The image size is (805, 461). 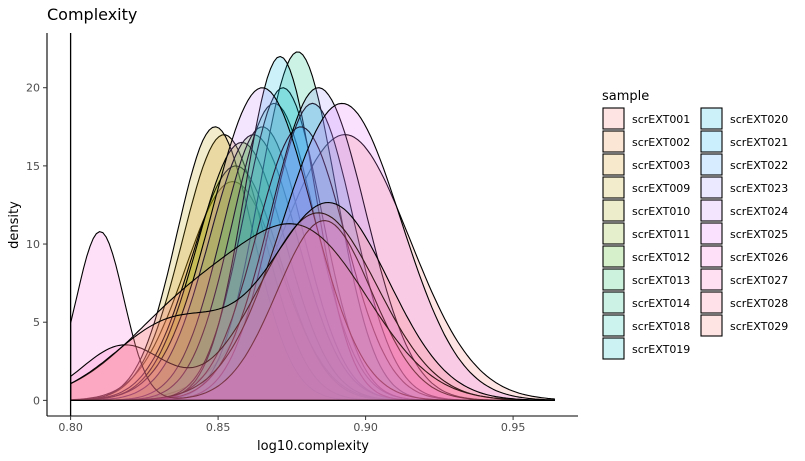 What do you see at coordinates (613, 256) in the screenshot?
I see `legend-key-scrEXT012` at bounding box center [613, 256].